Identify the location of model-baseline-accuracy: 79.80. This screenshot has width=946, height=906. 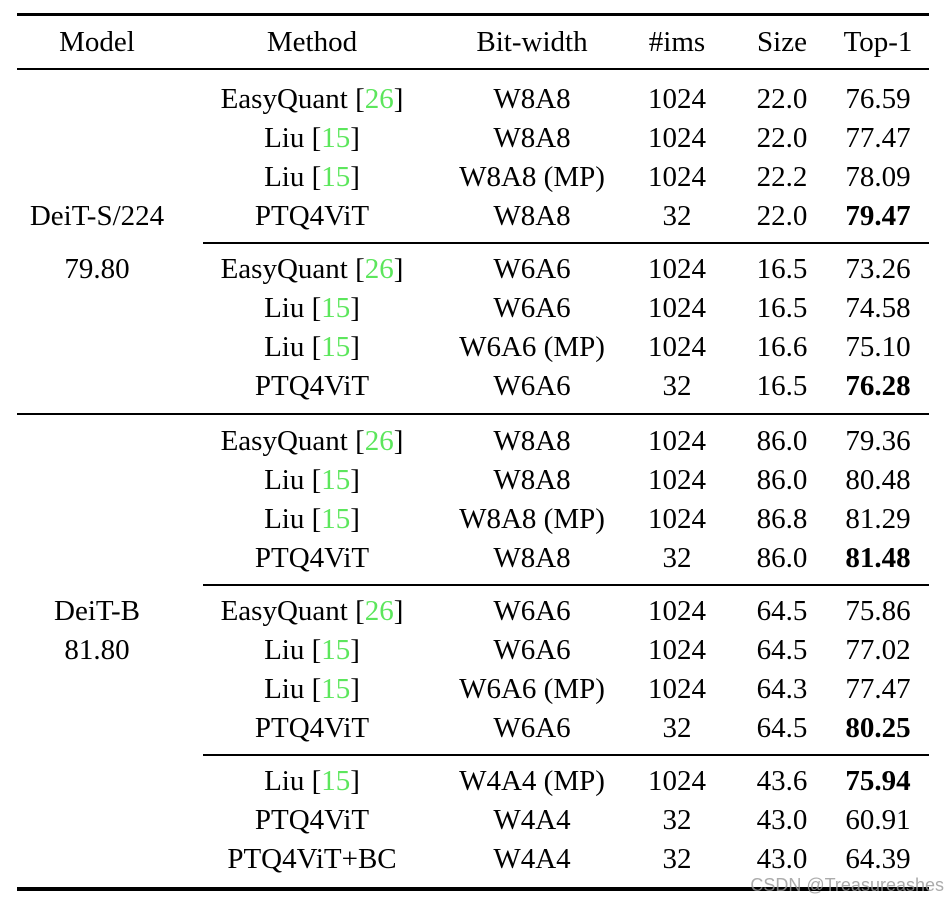
(97, 269).